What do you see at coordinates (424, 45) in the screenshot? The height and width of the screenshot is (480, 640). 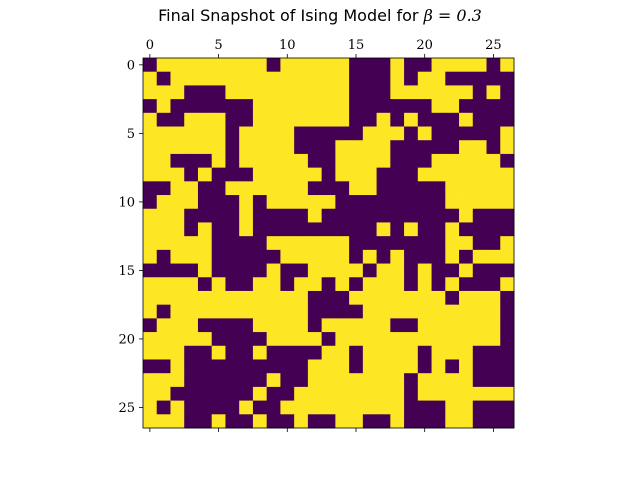 I see `x-tick-label: 20` at bounding box center [424, 45].